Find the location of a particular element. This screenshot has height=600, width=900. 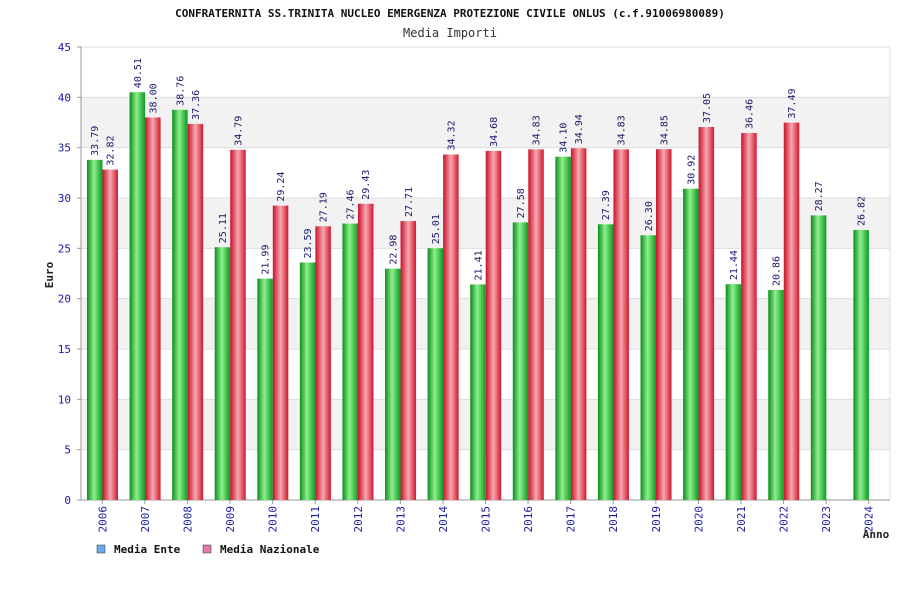

value-label: 27.71 is located at coordinates (409, 202).